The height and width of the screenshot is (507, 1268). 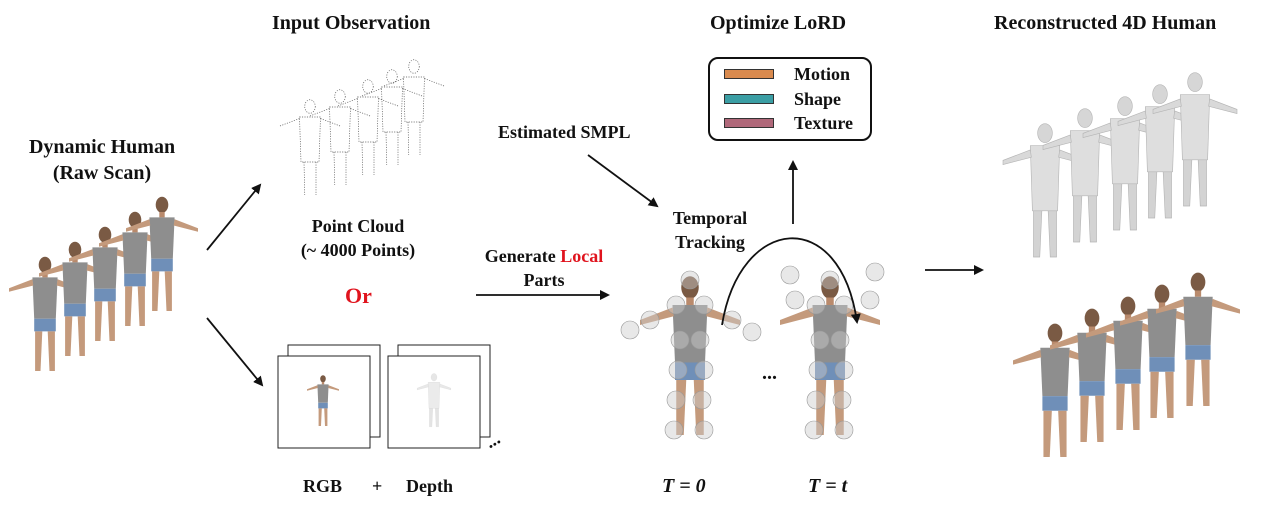 What do you see at coordinates (439, 396) in the screenshot?
I see `depth-frames` at bounding box center [439, 396].